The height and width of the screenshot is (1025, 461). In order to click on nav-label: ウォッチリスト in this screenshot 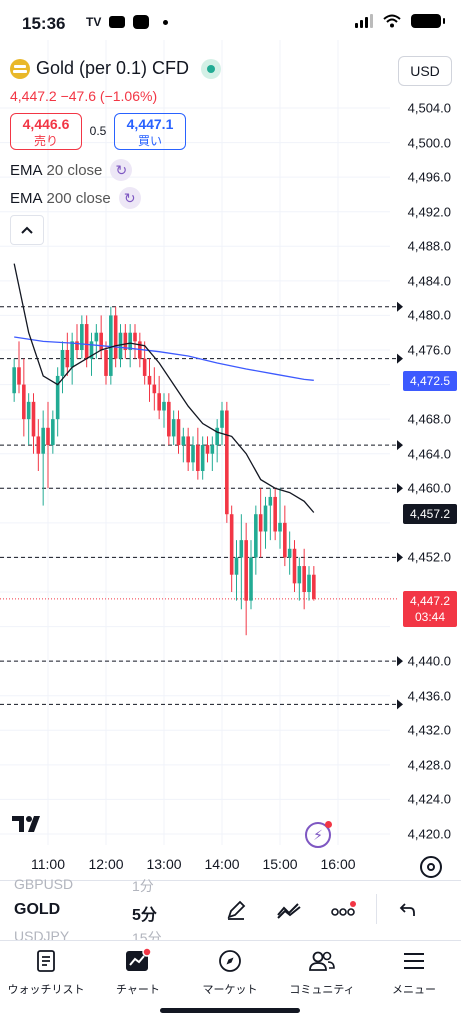, I will do `click(46, 990)`.